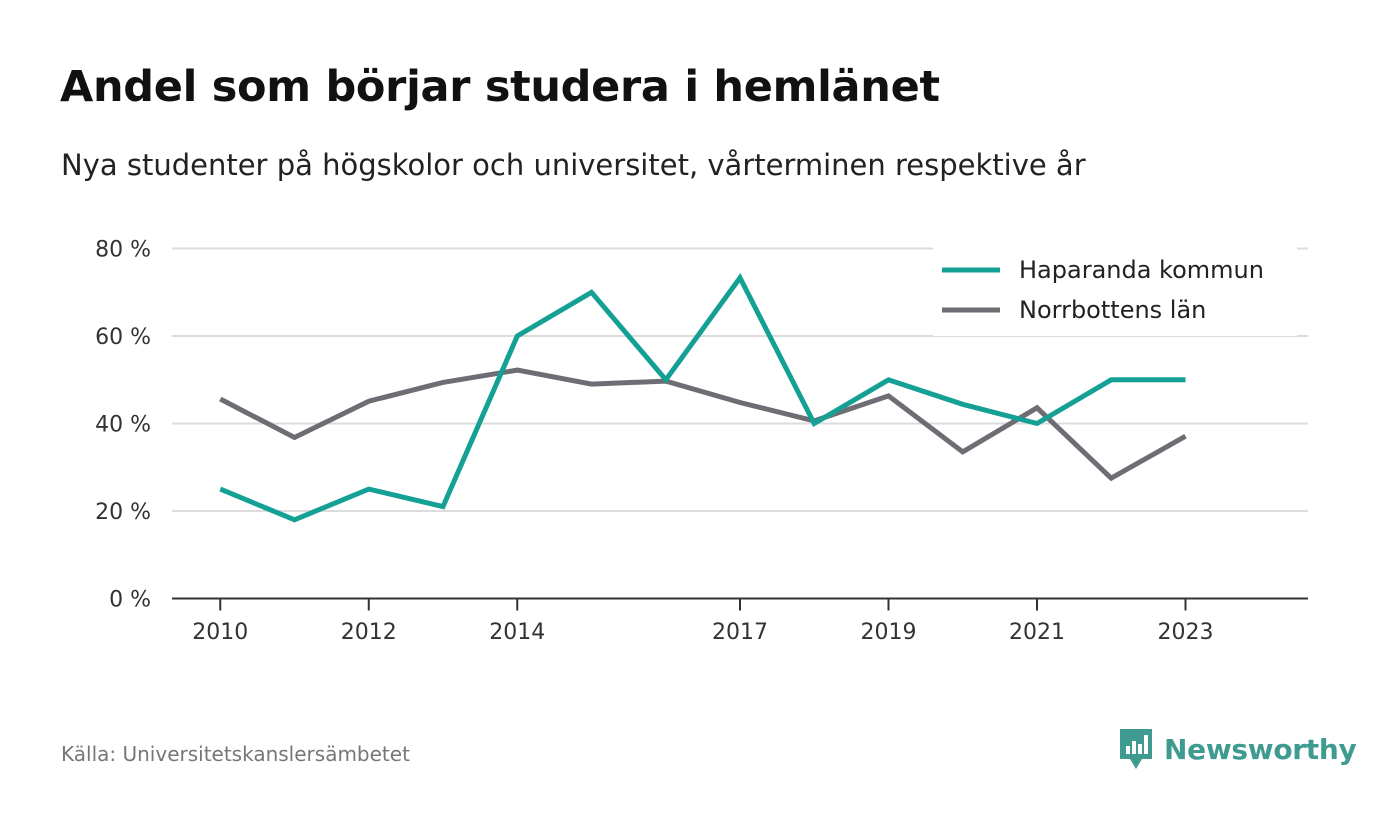  I want to click on legend-label: Norrbottens län, so click(1112, 310).